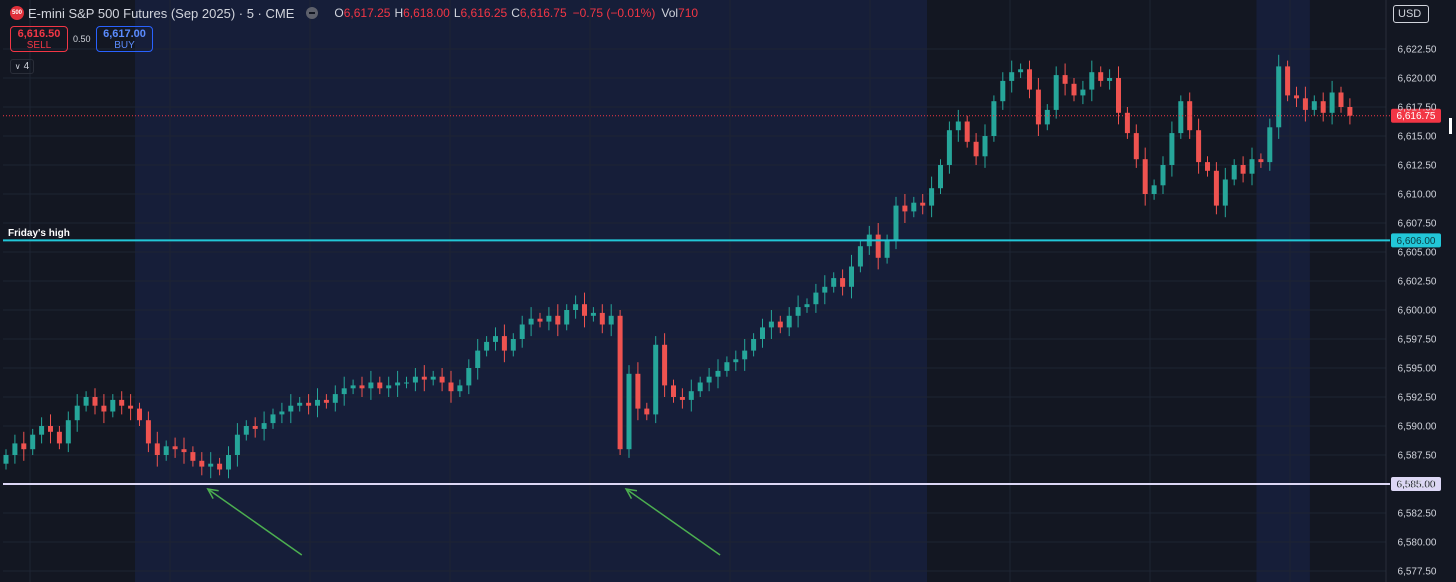 The height and width of the screenshot is (582, 1456). I want to click on y-tick-label: 6,597.50, so click(1417, 340).